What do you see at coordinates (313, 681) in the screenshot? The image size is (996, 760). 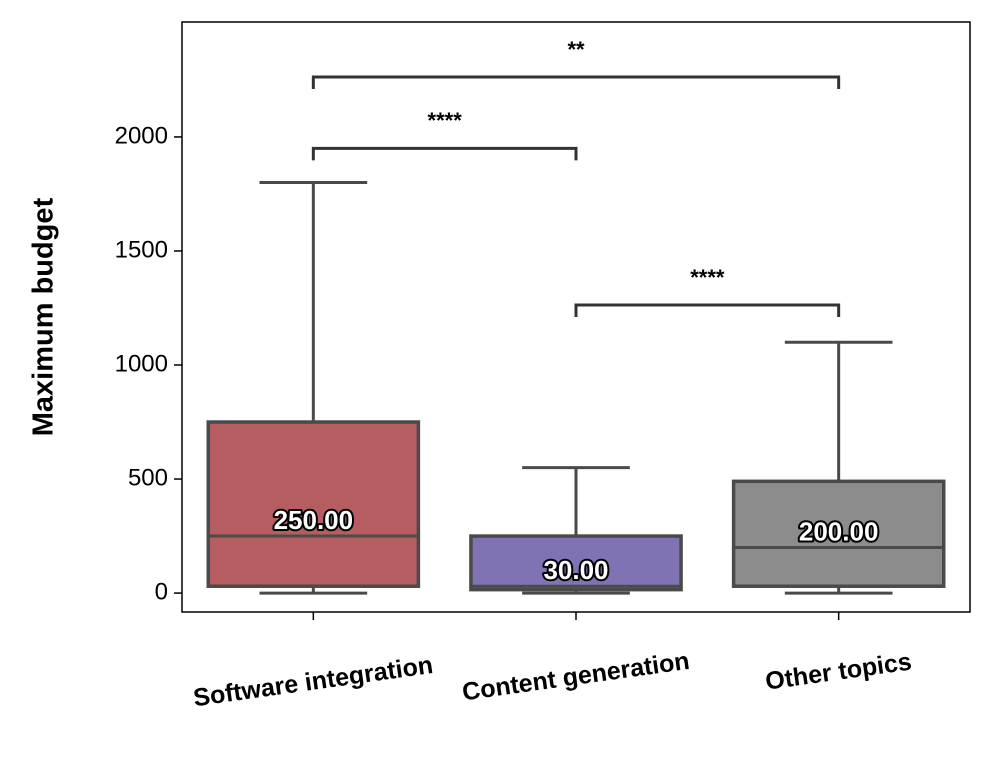 I see `x-tick-label: Software integration` at bounding box center [313, 681].